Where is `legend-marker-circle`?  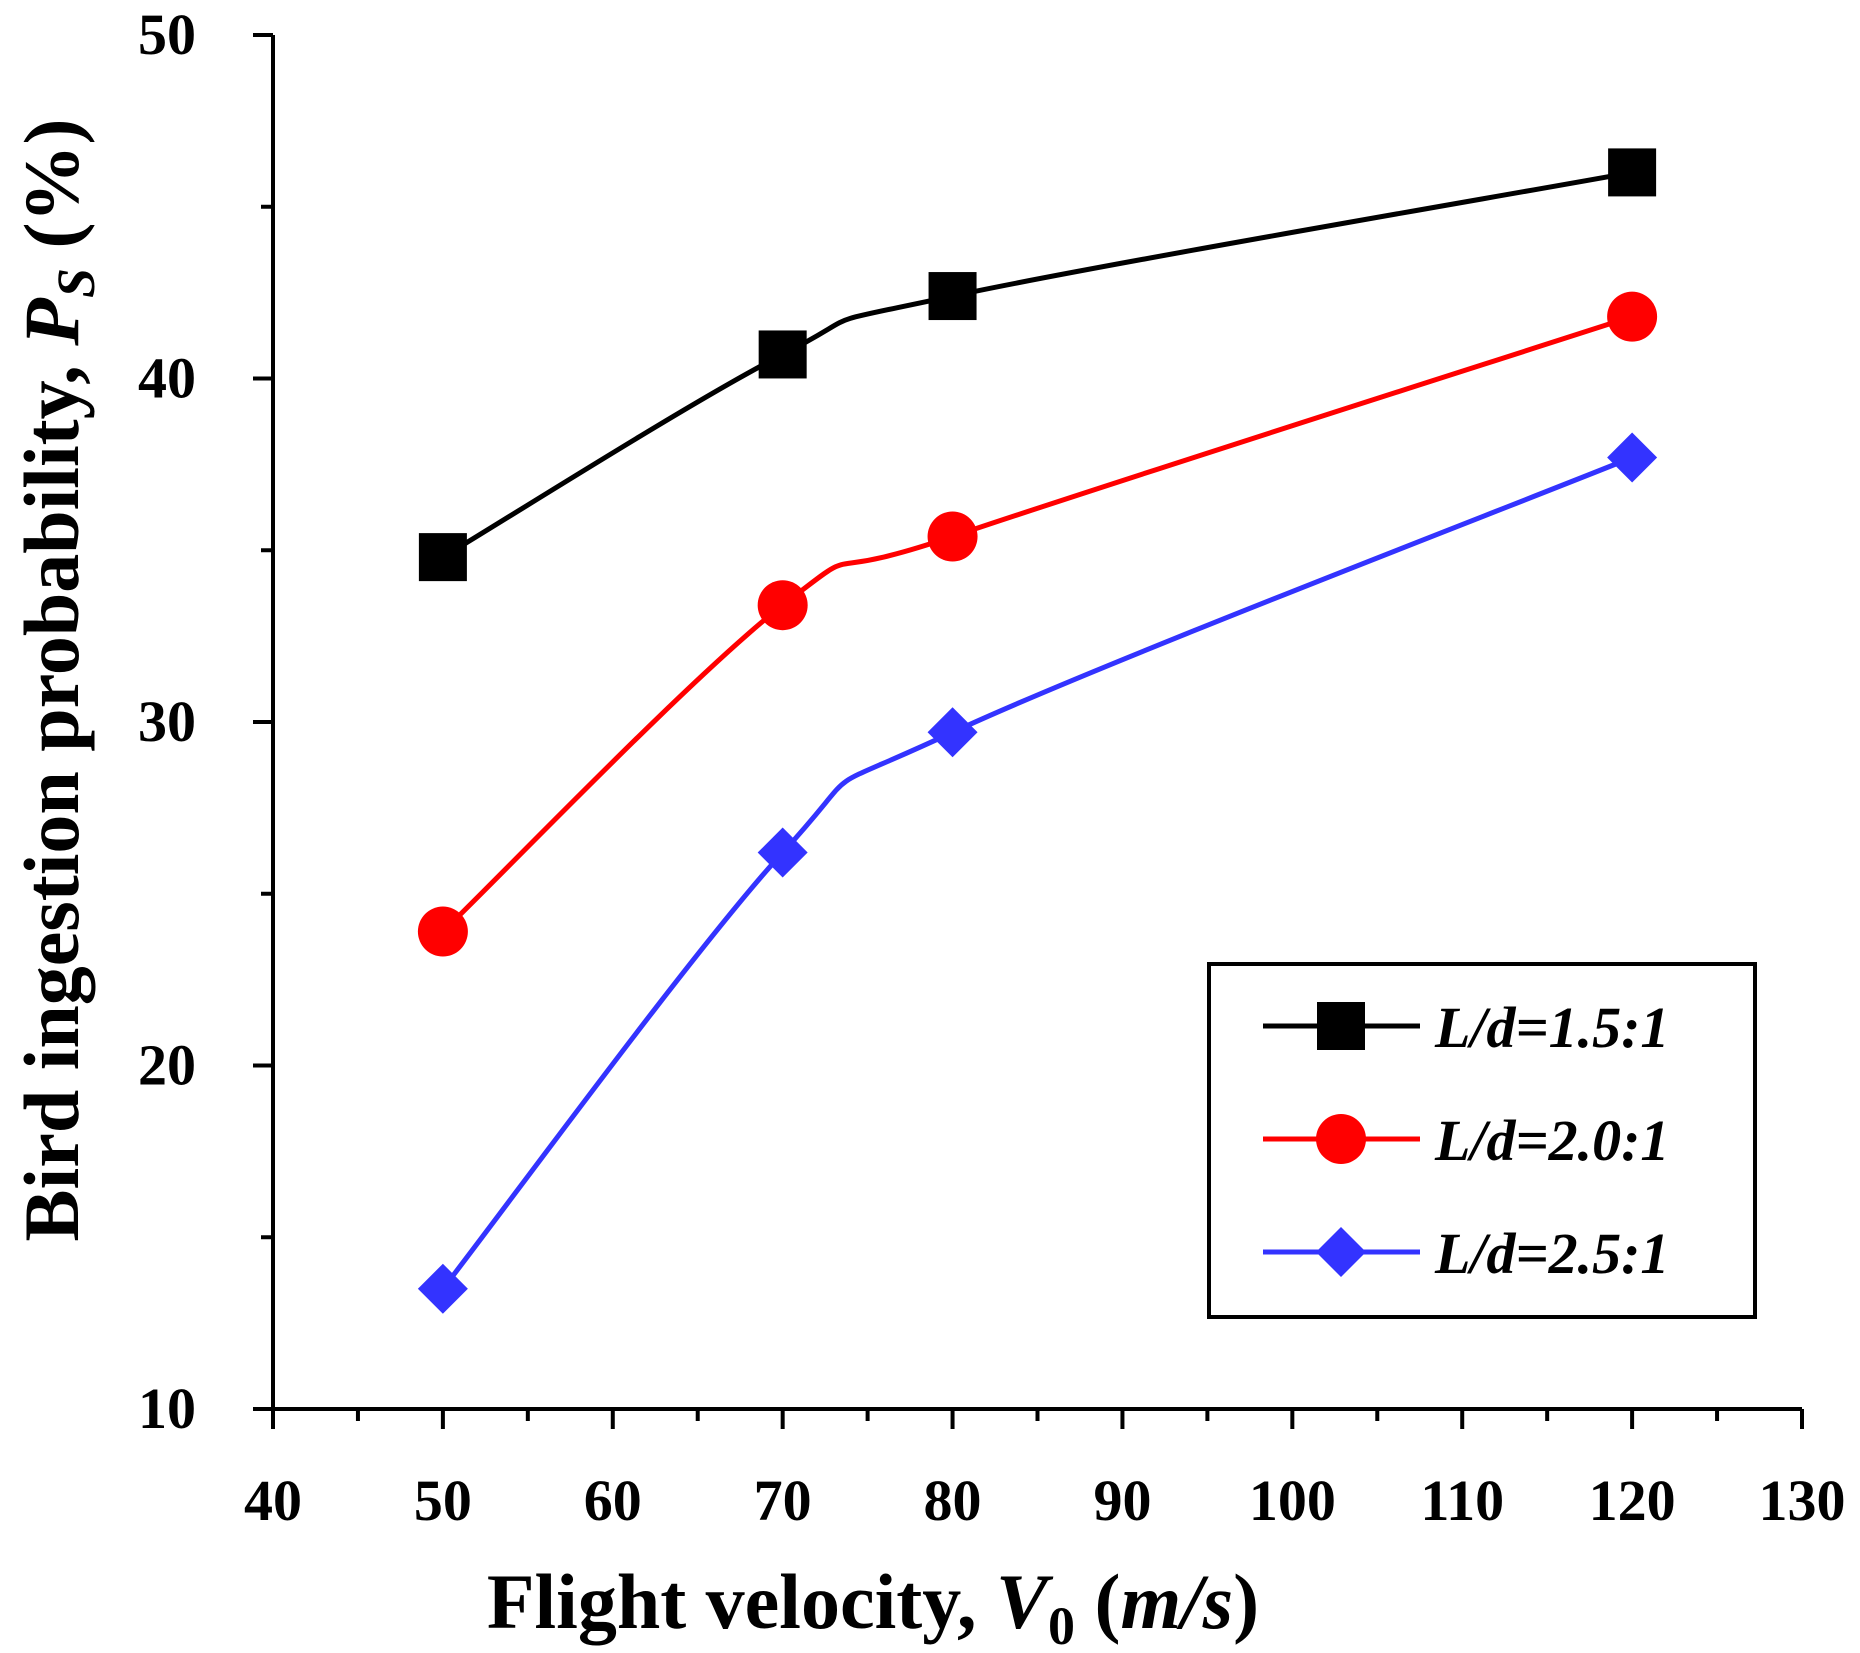 legend-marker-circle is located at coordinates (1341, 1139).